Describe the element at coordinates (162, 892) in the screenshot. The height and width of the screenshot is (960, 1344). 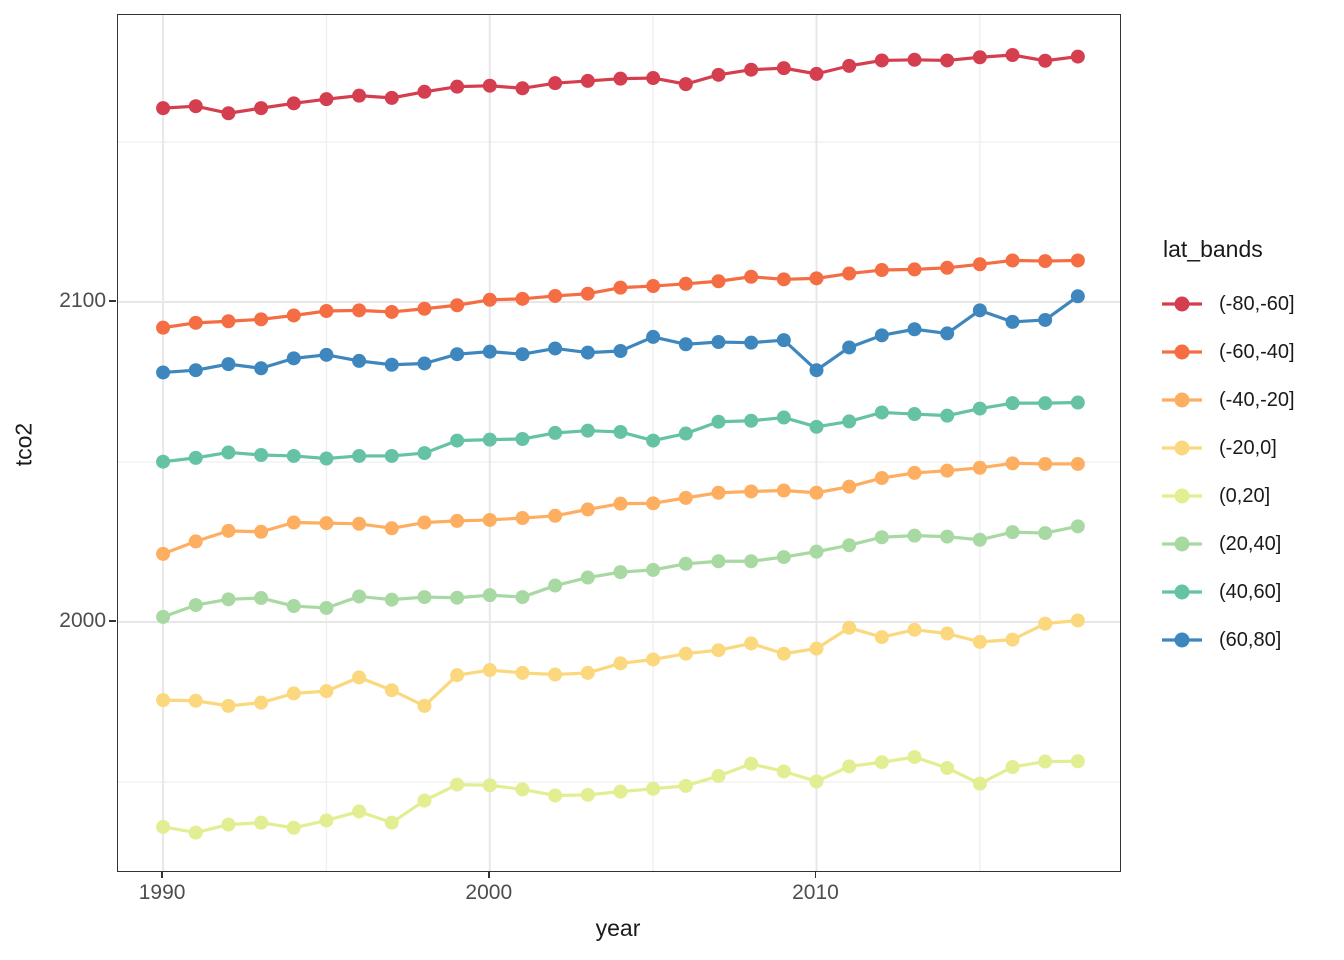
I see `x-tick-label: 1990` at that location.